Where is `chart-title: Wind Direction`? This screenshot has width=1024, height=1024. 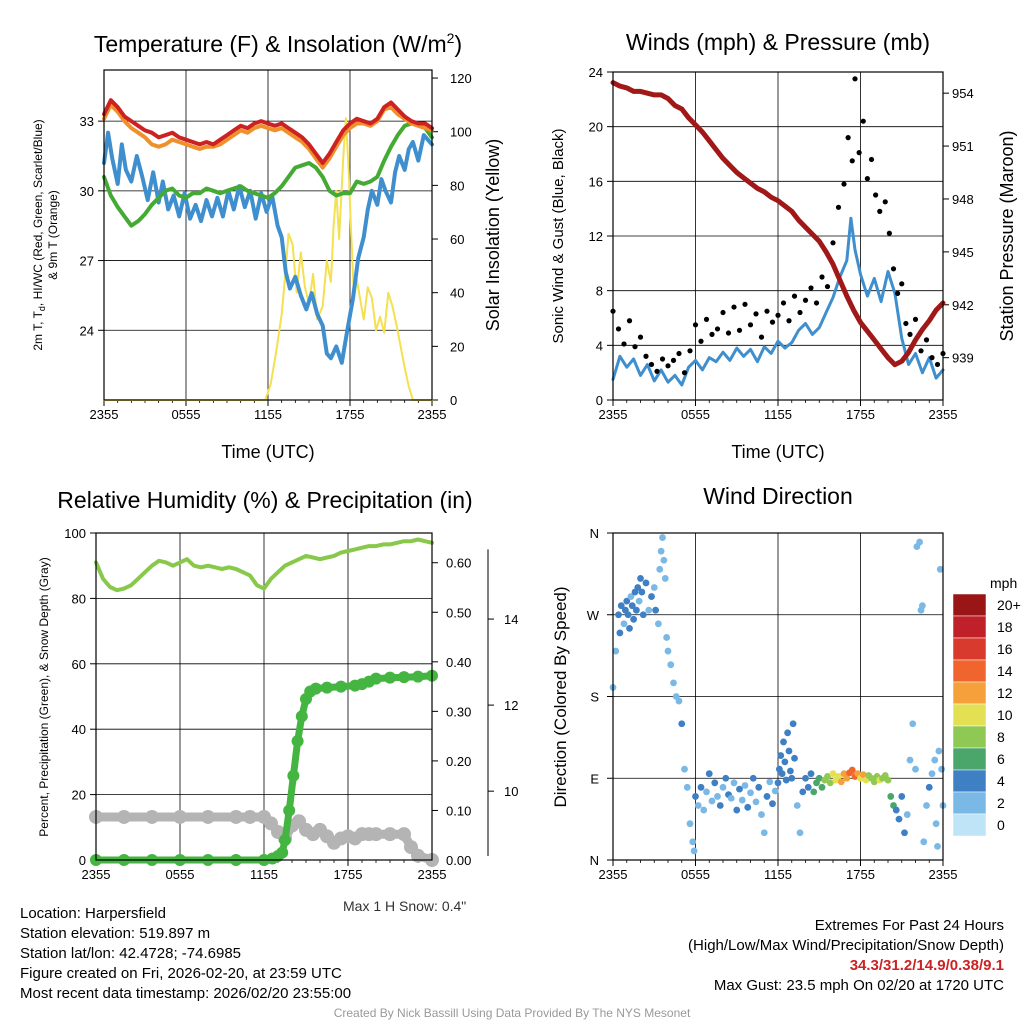 chart-title: Wind Direction is located at coordinates (778, 496).